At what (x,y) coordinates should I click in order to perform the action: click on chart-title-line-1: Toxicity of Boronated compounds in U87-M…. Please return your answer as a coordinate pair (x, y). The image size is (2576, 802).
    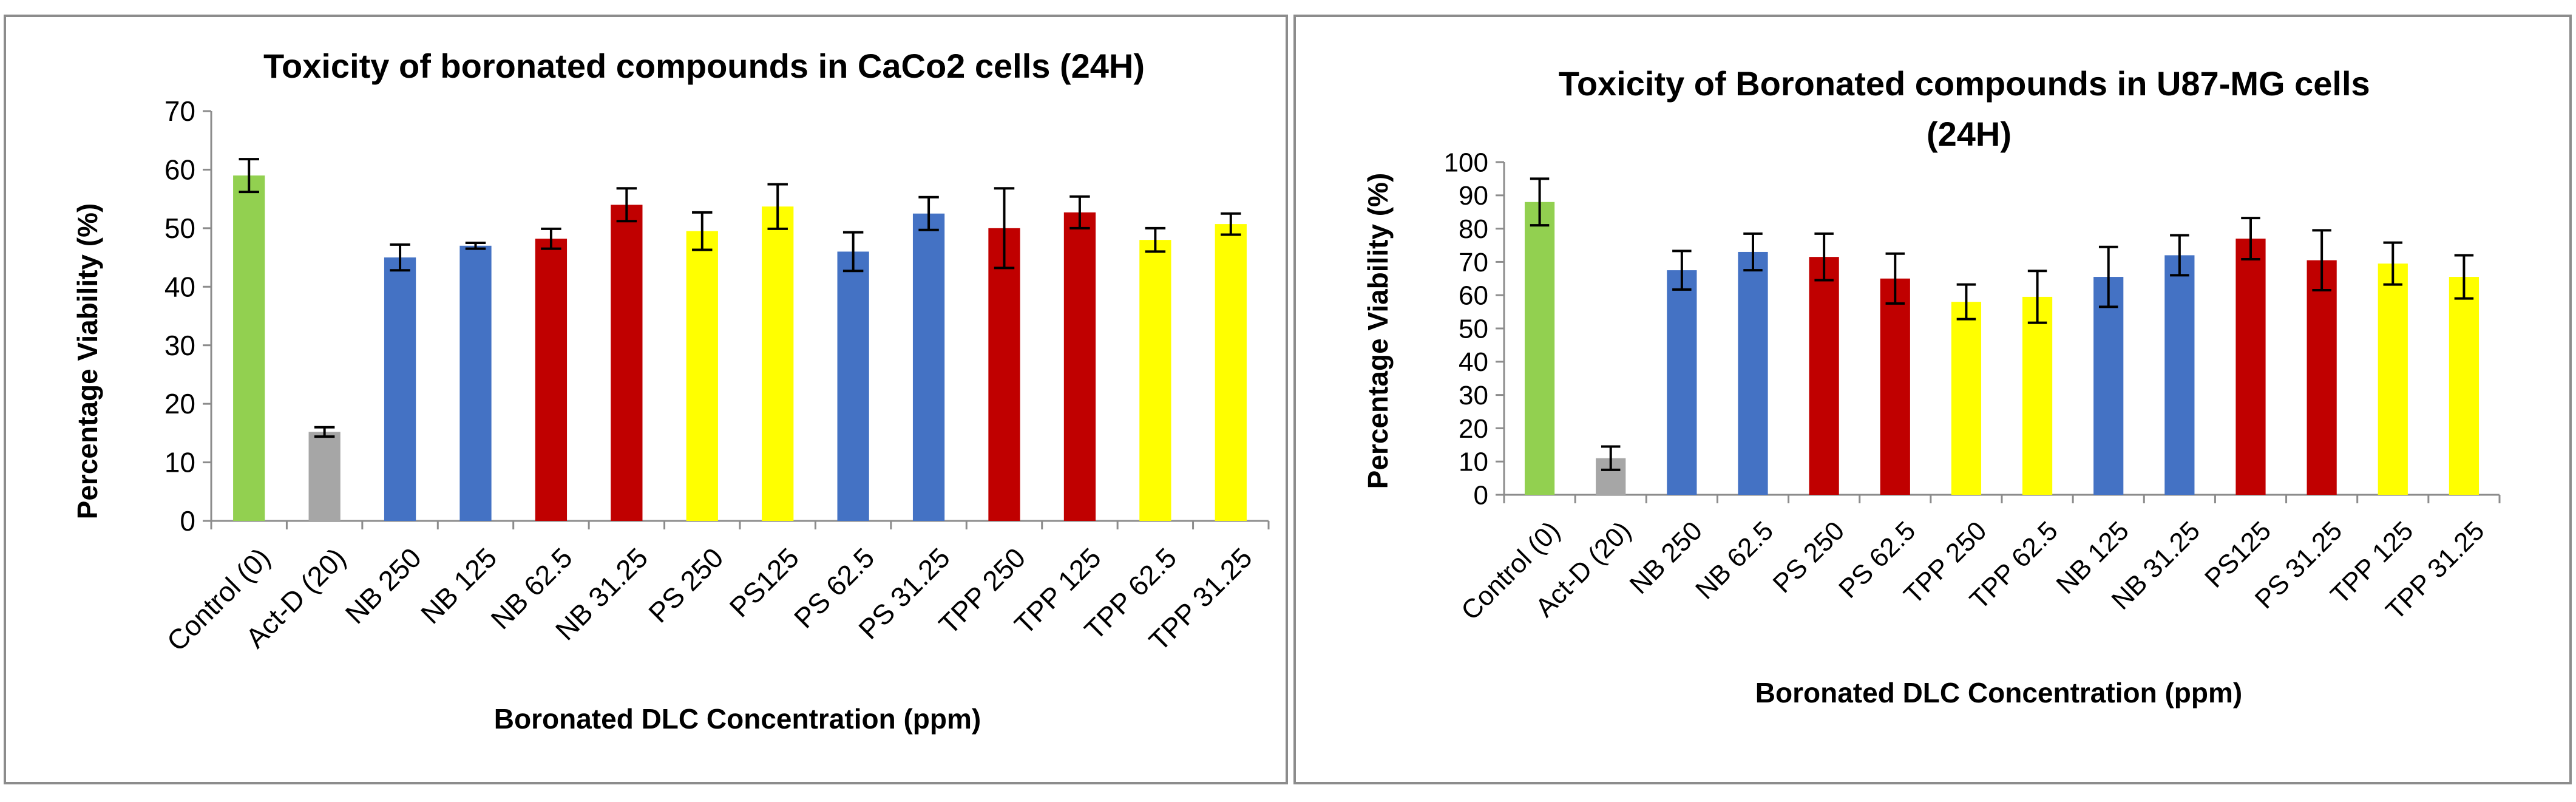
    Looking at the image, I should click on (1965, 83).